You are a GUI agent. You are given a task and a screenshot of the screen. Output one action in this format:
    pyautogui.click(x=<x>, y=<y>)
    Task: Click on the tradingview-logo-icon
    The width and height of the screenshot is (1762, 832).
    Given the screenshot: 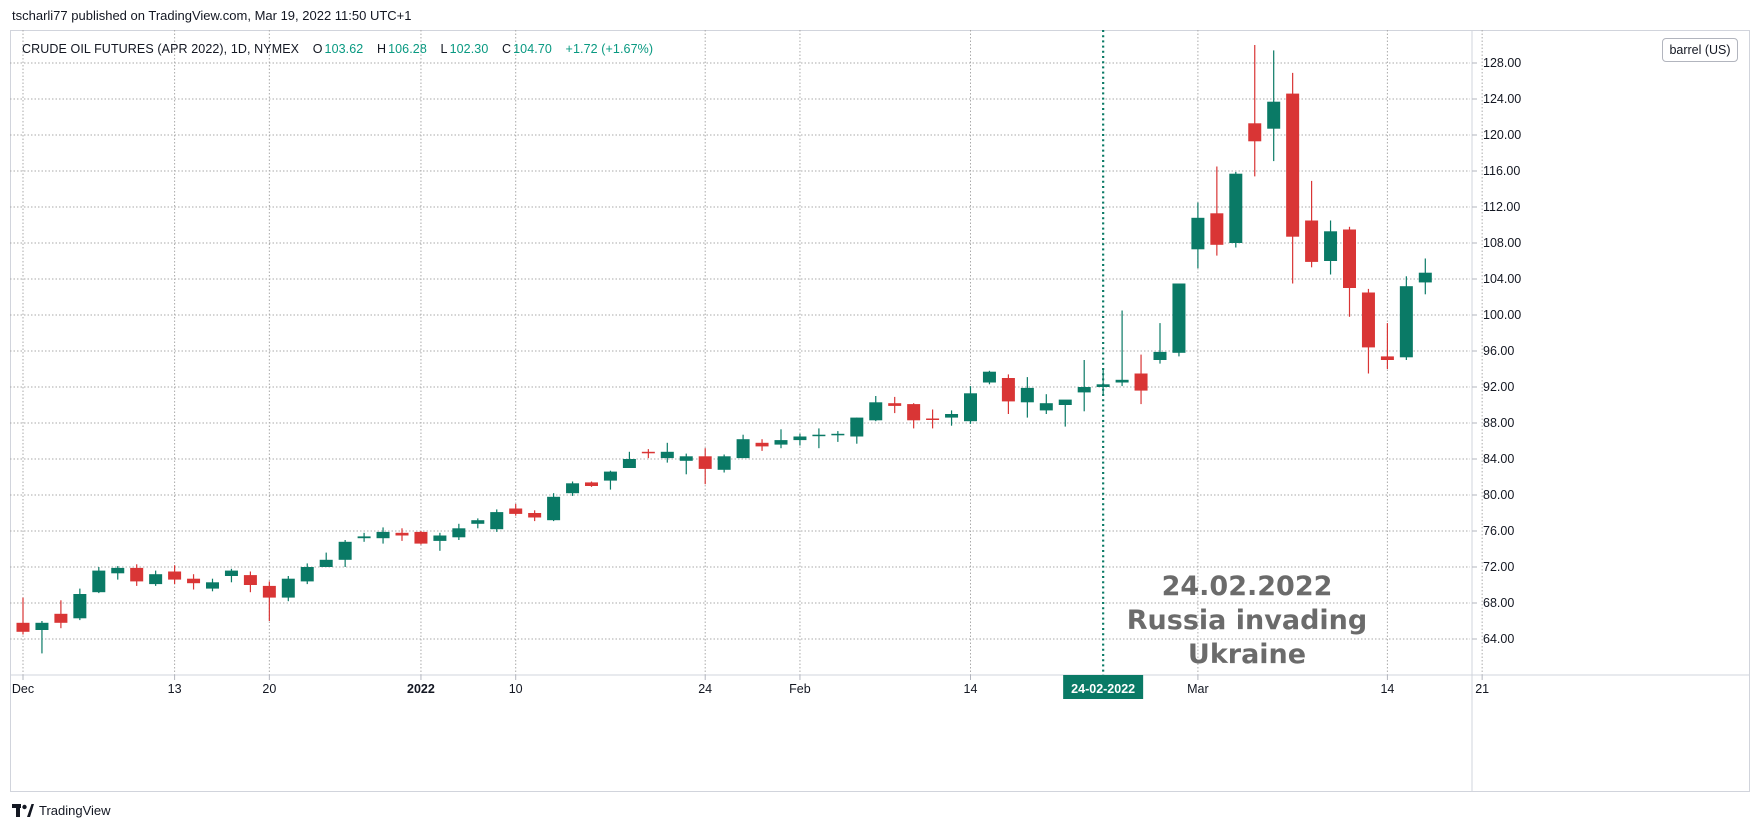 What is the action you would take?
    pyautogui.click(x=23, y=810)
    